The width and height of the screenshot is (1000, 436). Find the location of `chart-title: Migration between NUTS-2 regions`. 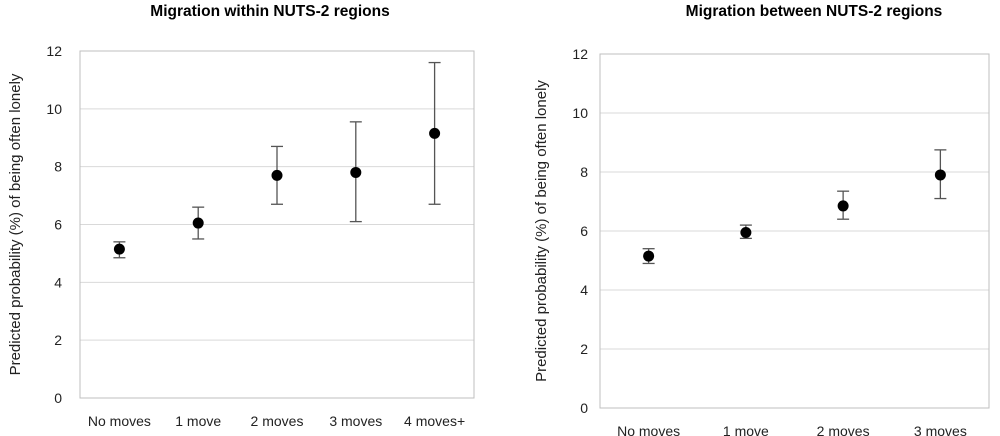

chart-title: Migration between NUTS-2 regions is located at coordinates (814, 11).